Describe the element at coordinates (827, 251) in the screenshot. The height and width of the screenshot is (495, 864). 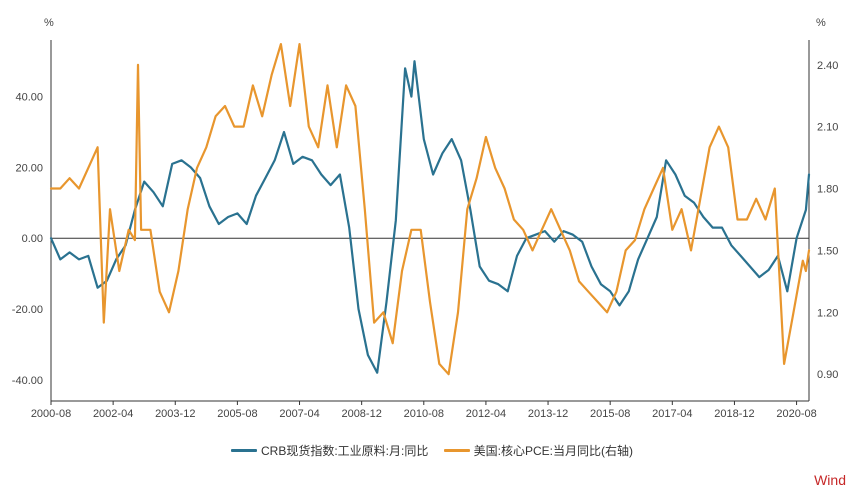
I see `right-tick-label: 1.50` at that location.